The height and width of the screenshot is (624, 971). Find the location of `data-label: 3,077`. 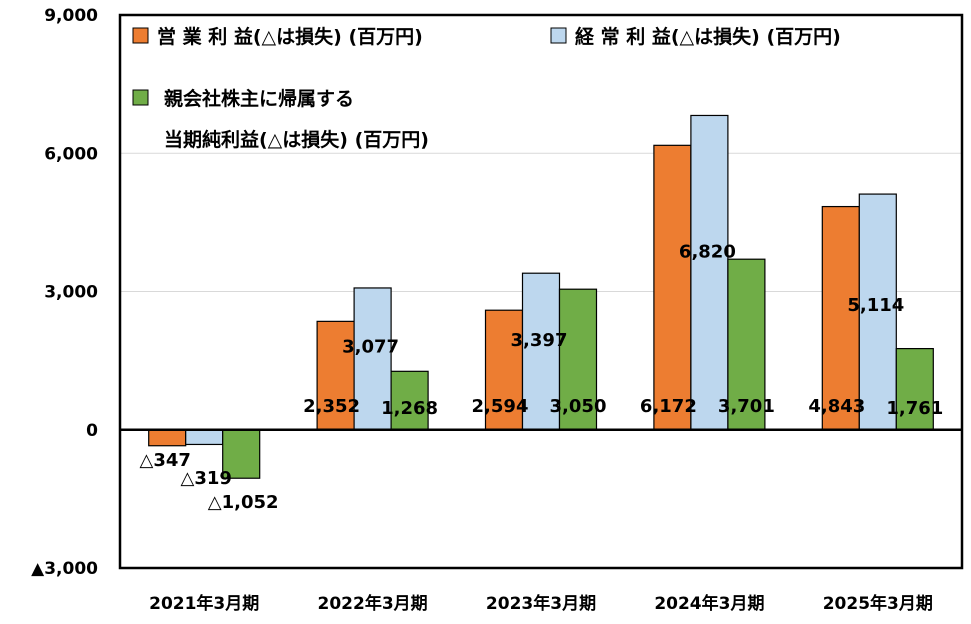

data-label: 3,077 is located at coordinates (370, 346).